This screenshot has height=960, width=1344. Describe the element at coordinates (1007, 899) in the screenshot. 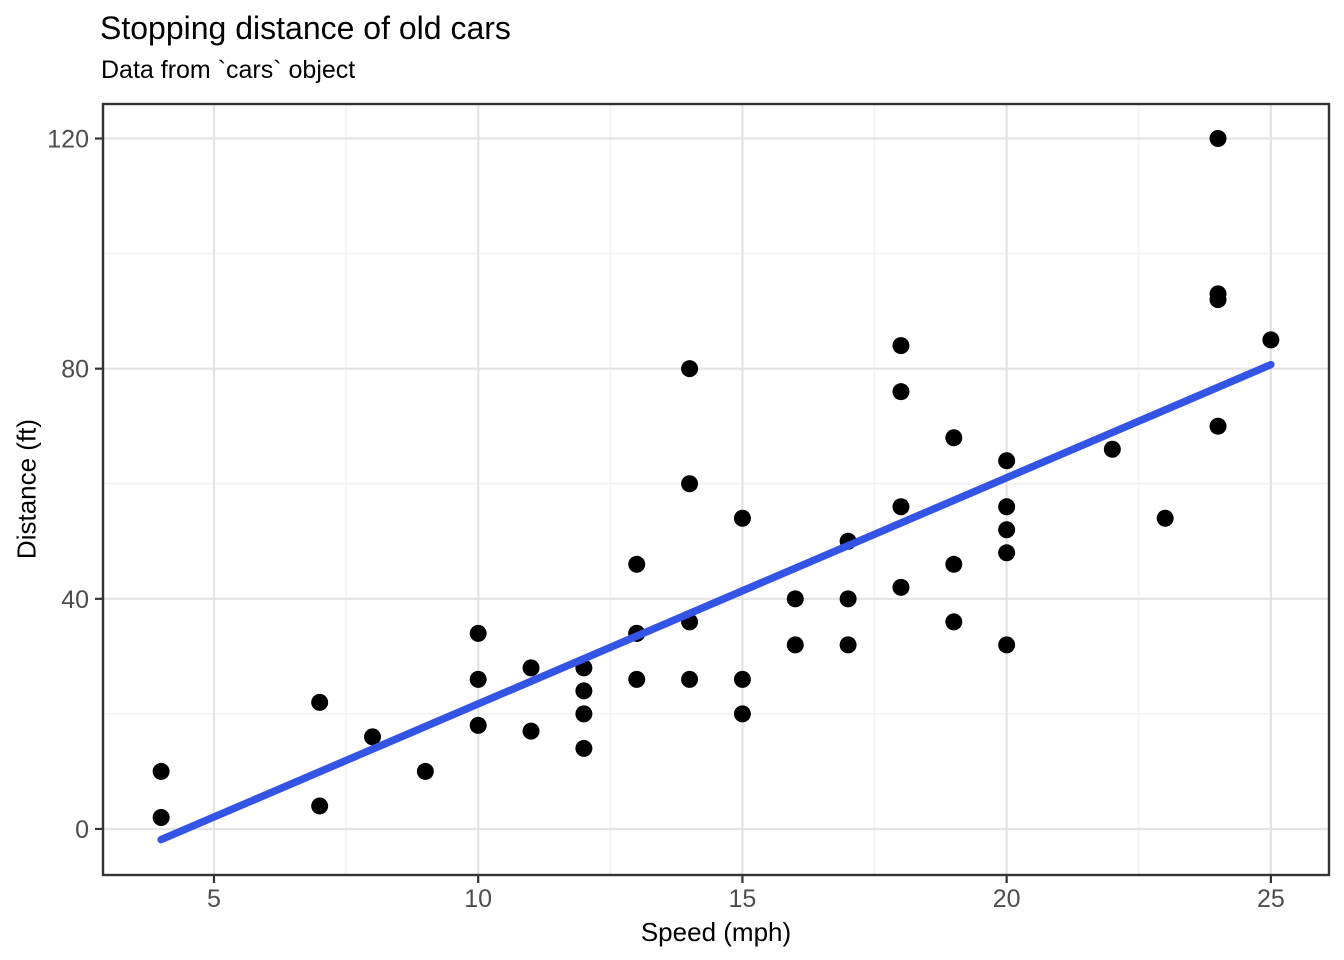

I see `x-tick-label: 20` at that location.